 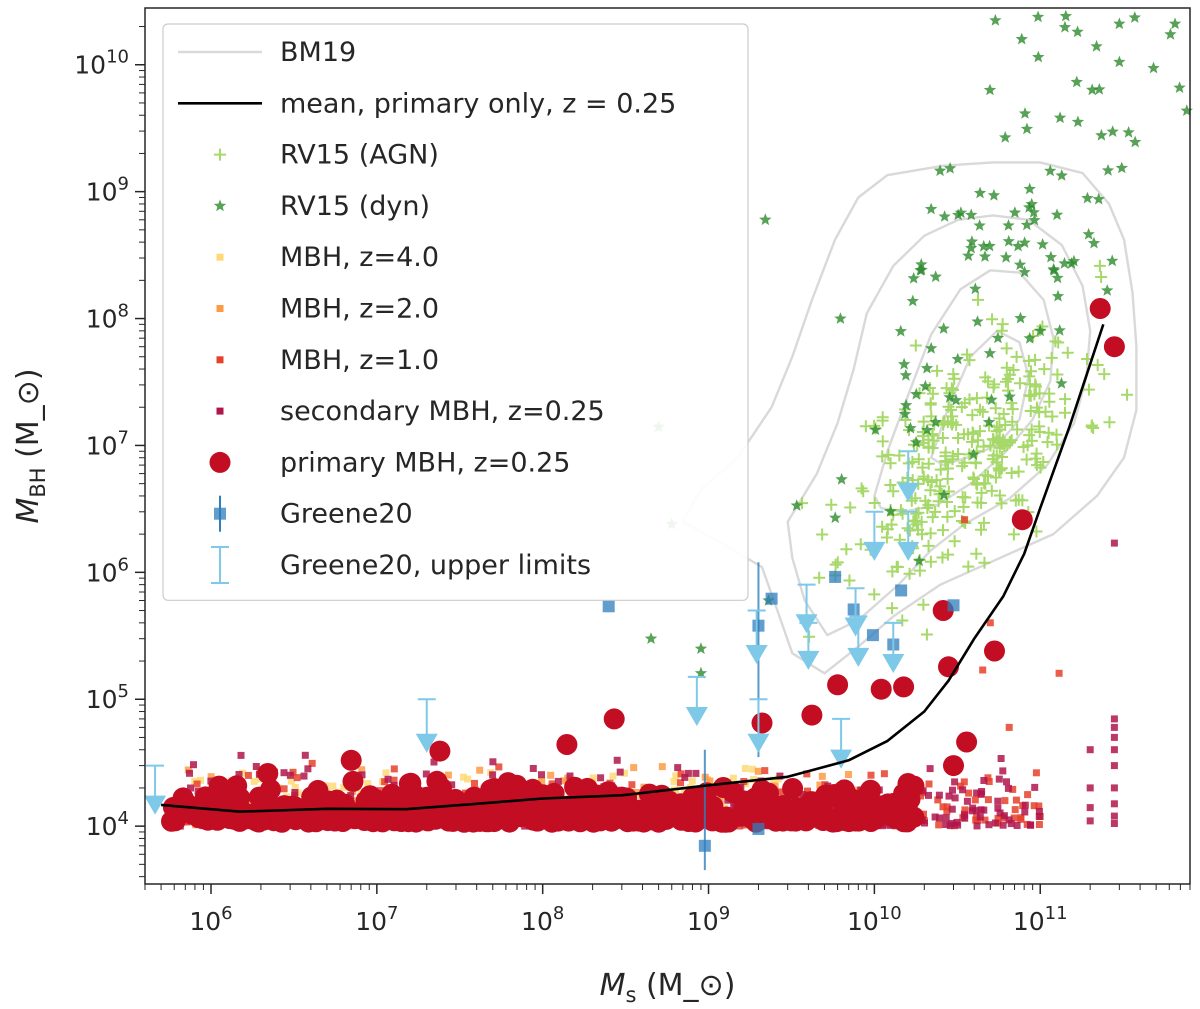 What do you see at coordinates (220, 411) in the screenshot?
I see `legend-square-swatch` at bounding box center [220, 411].